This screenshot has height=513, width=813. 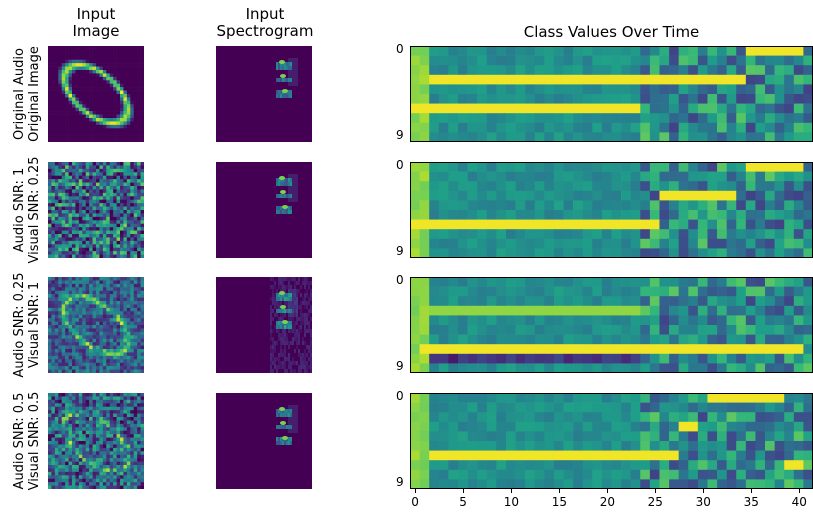 What do you see at coordinates (265, 23) in the screenshot?
I see `input-spectrogram-title: Input Spectrogram` at bounding box center [265, 23].